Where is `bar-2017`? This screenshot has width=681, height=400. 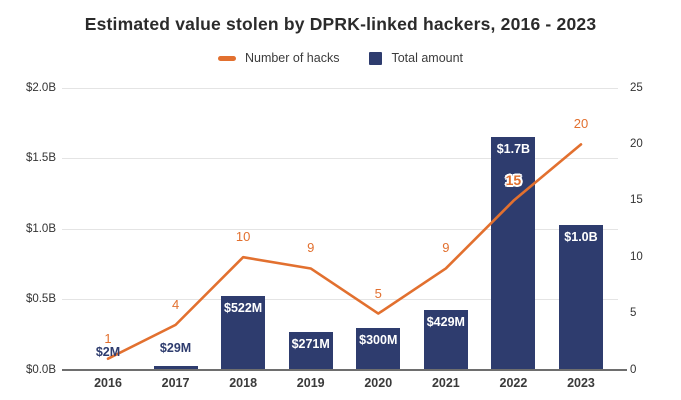 bar-2017 is located at coordinates (175, 367).